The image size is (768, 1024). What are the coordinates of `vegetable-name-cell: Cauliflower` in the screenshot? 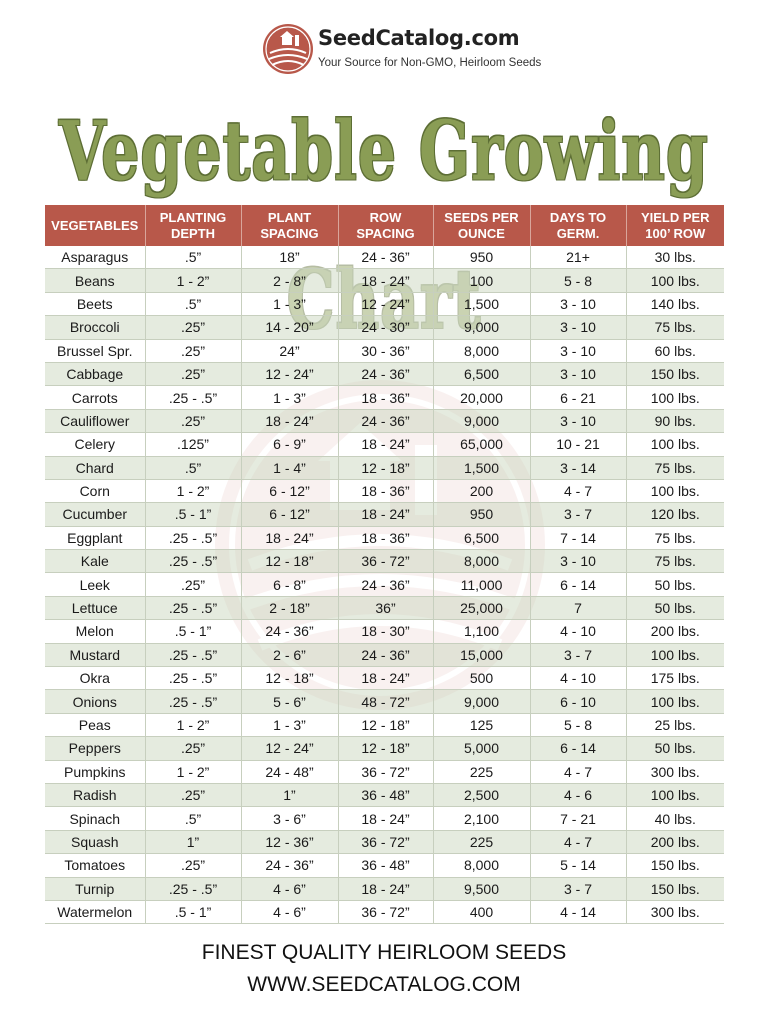 It's located at (95, 421).